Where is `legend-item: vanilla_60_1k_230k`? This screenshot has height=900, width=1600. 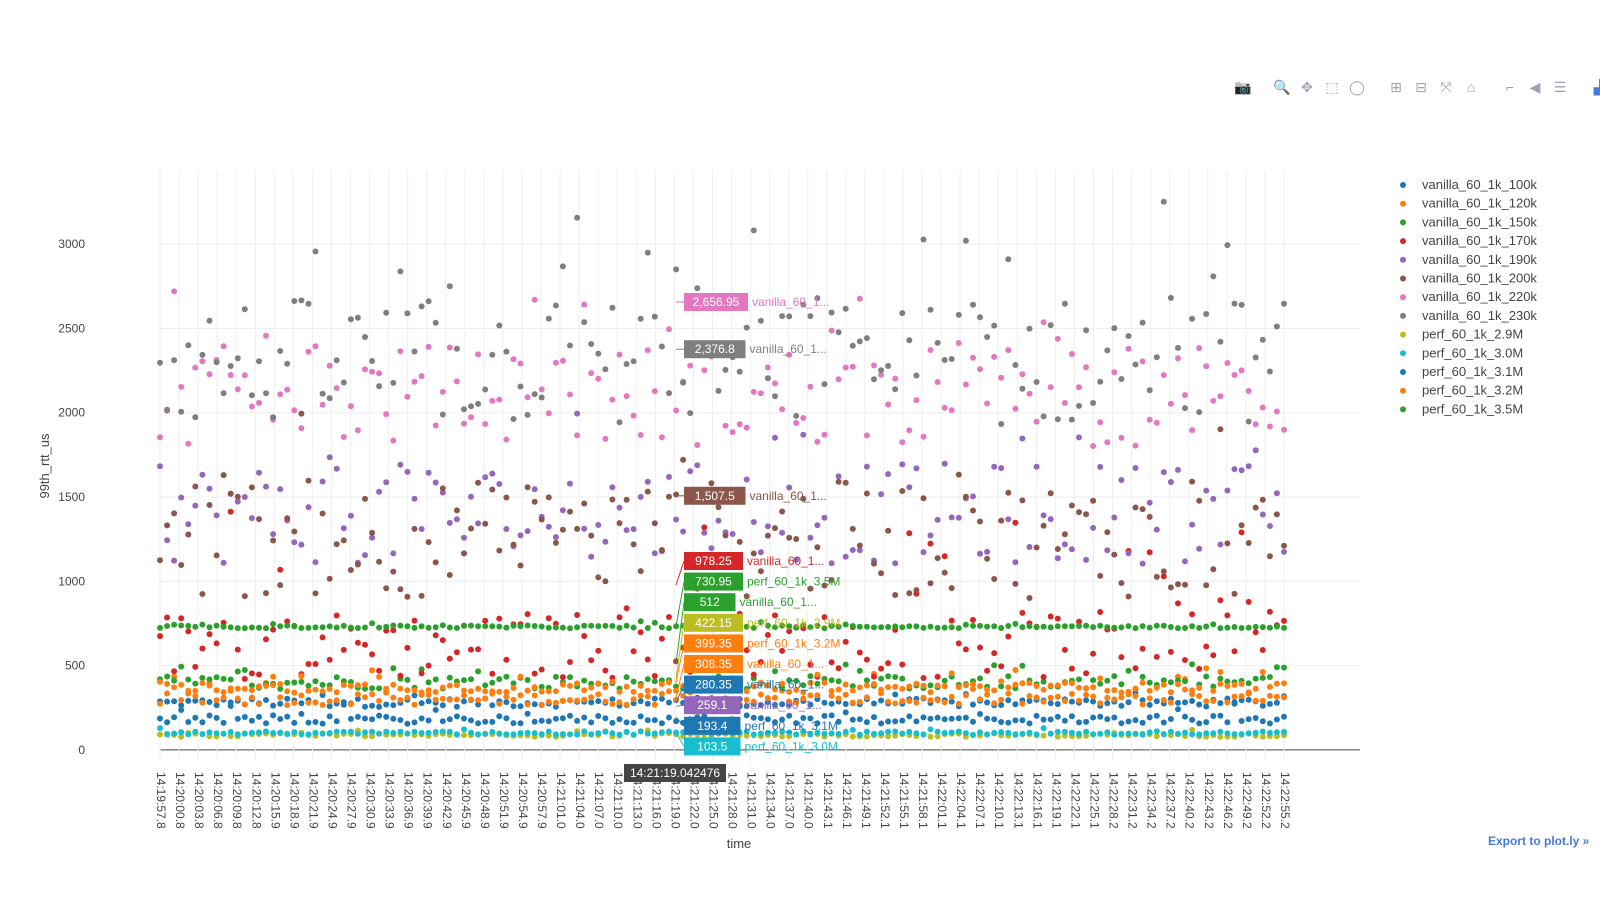 legend-item: vanilla_60_1k_230k is located at coordinates (1479, 315).